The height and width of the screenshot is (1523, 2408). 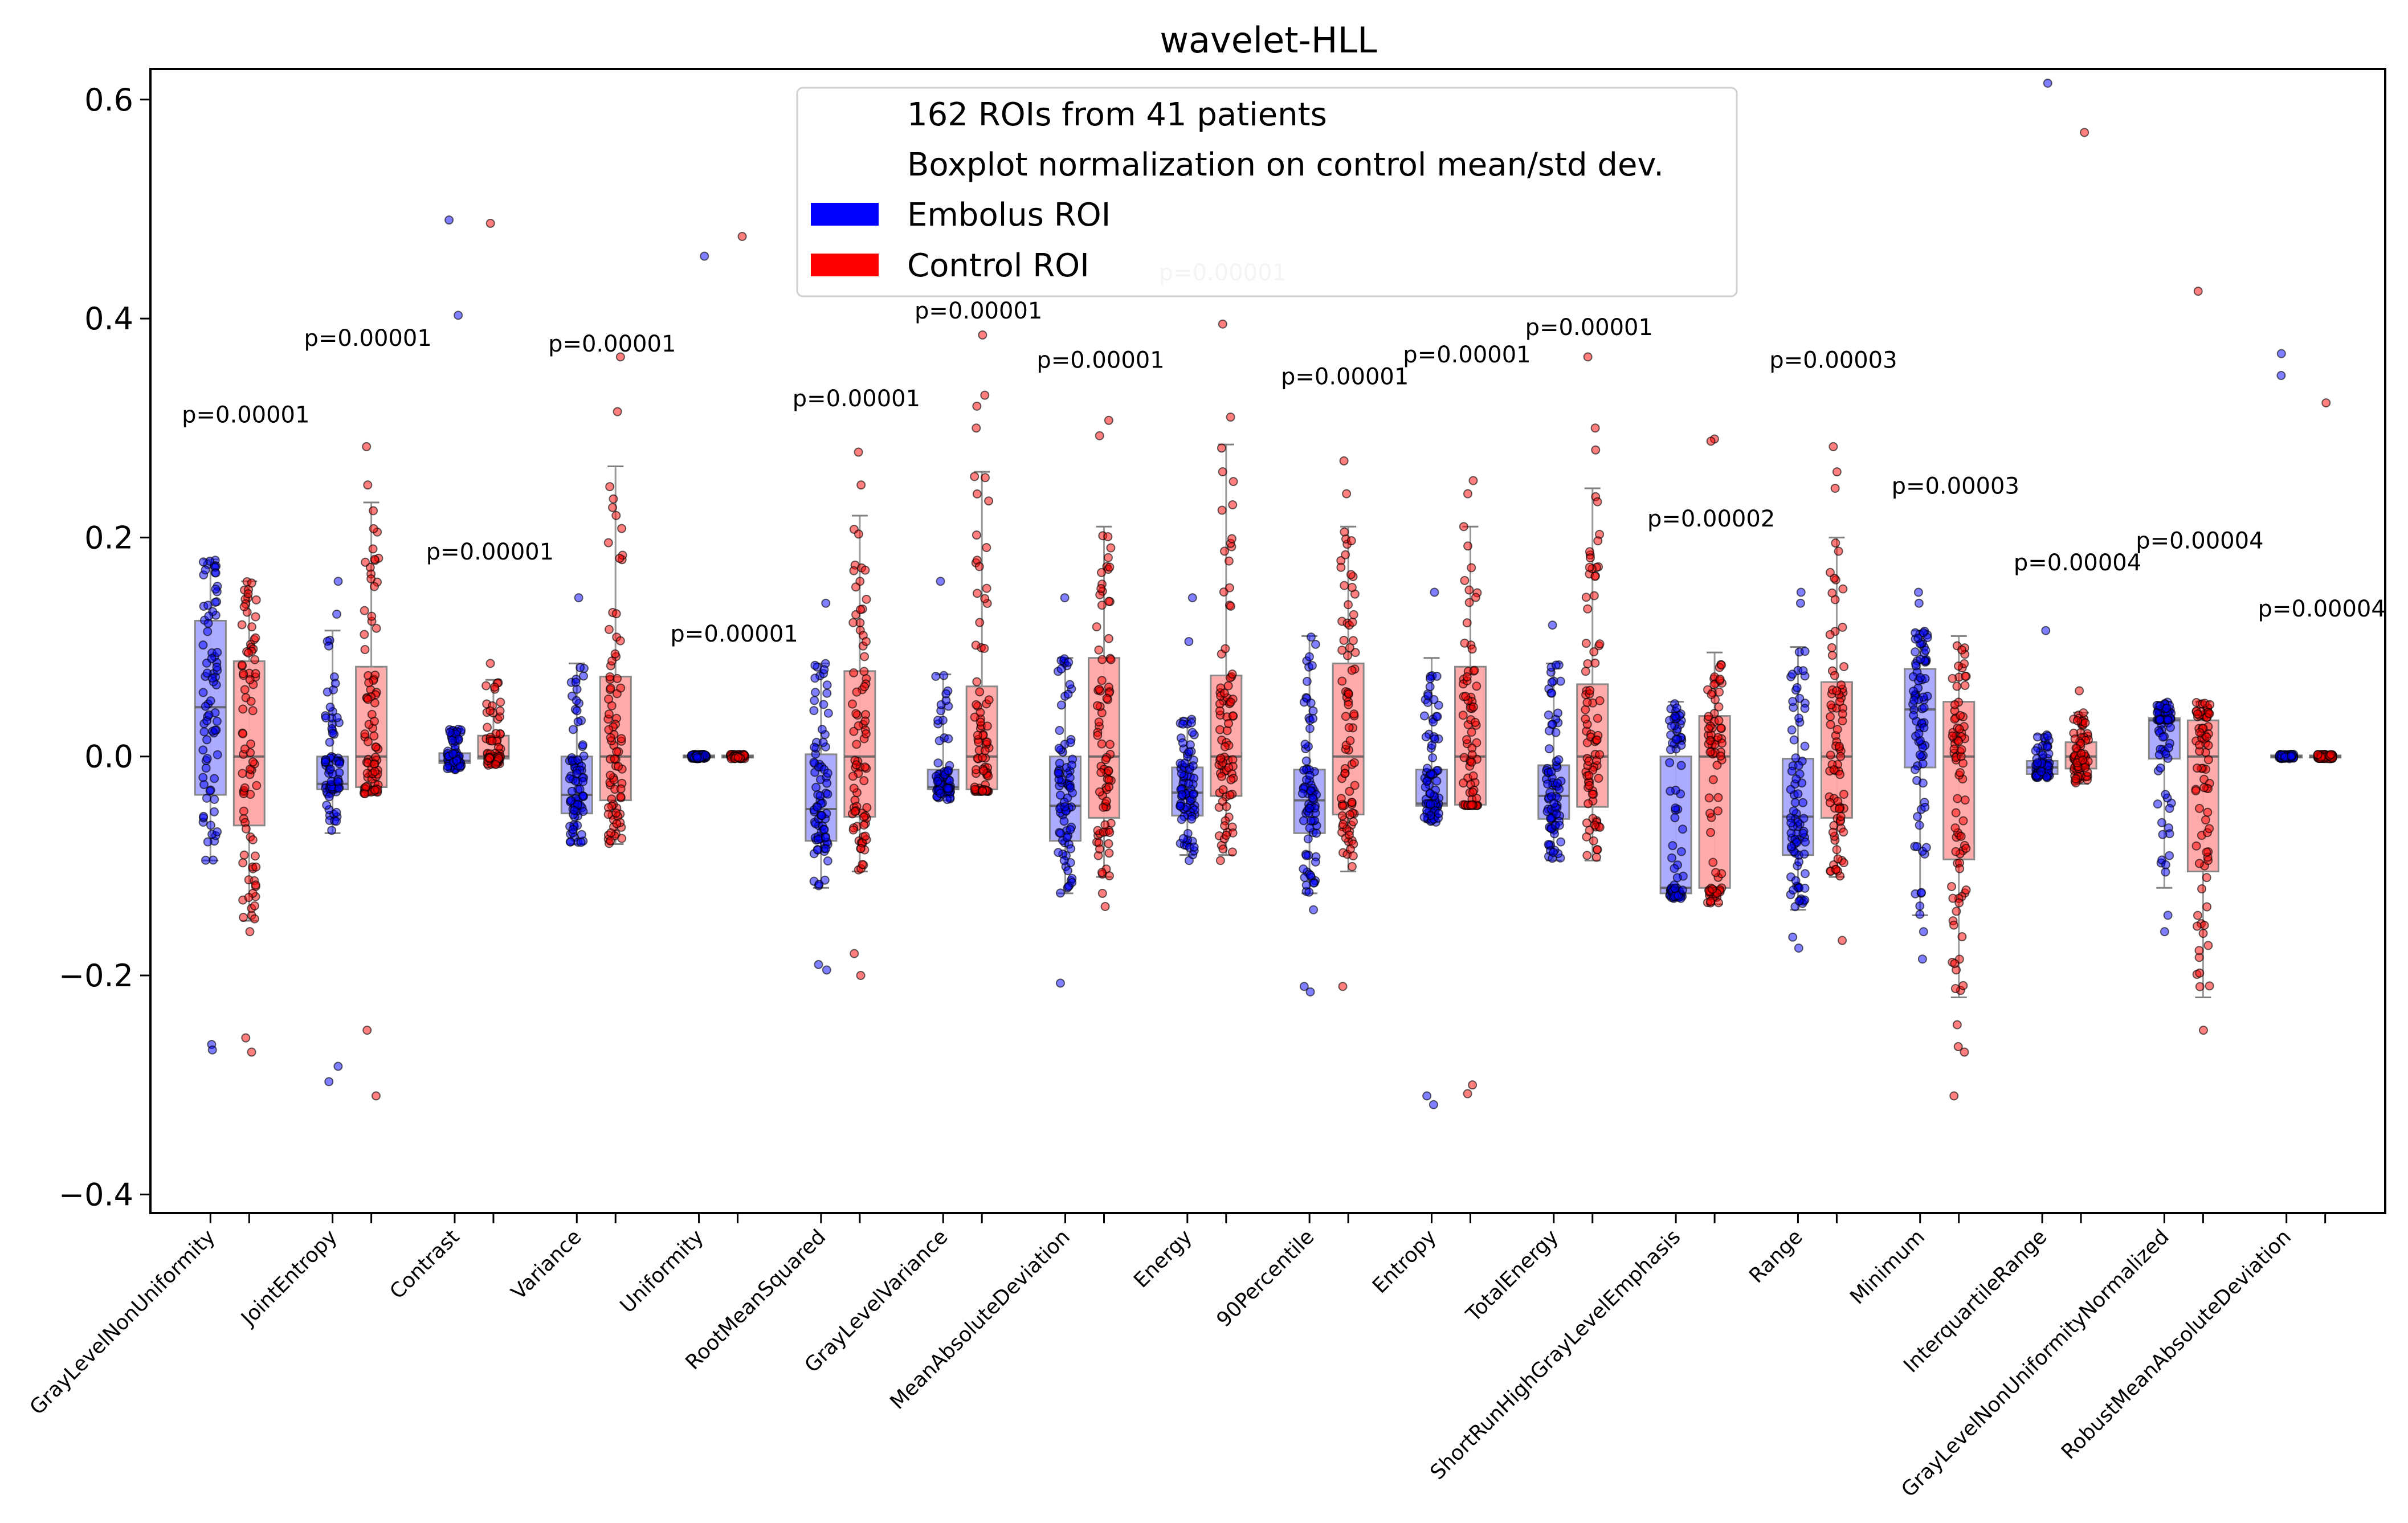 What do you see at coordinates (1512, 1275) in the screenshot?
I see `x-category-label: TotalEnergy` at bounding box center [1512, 1275].